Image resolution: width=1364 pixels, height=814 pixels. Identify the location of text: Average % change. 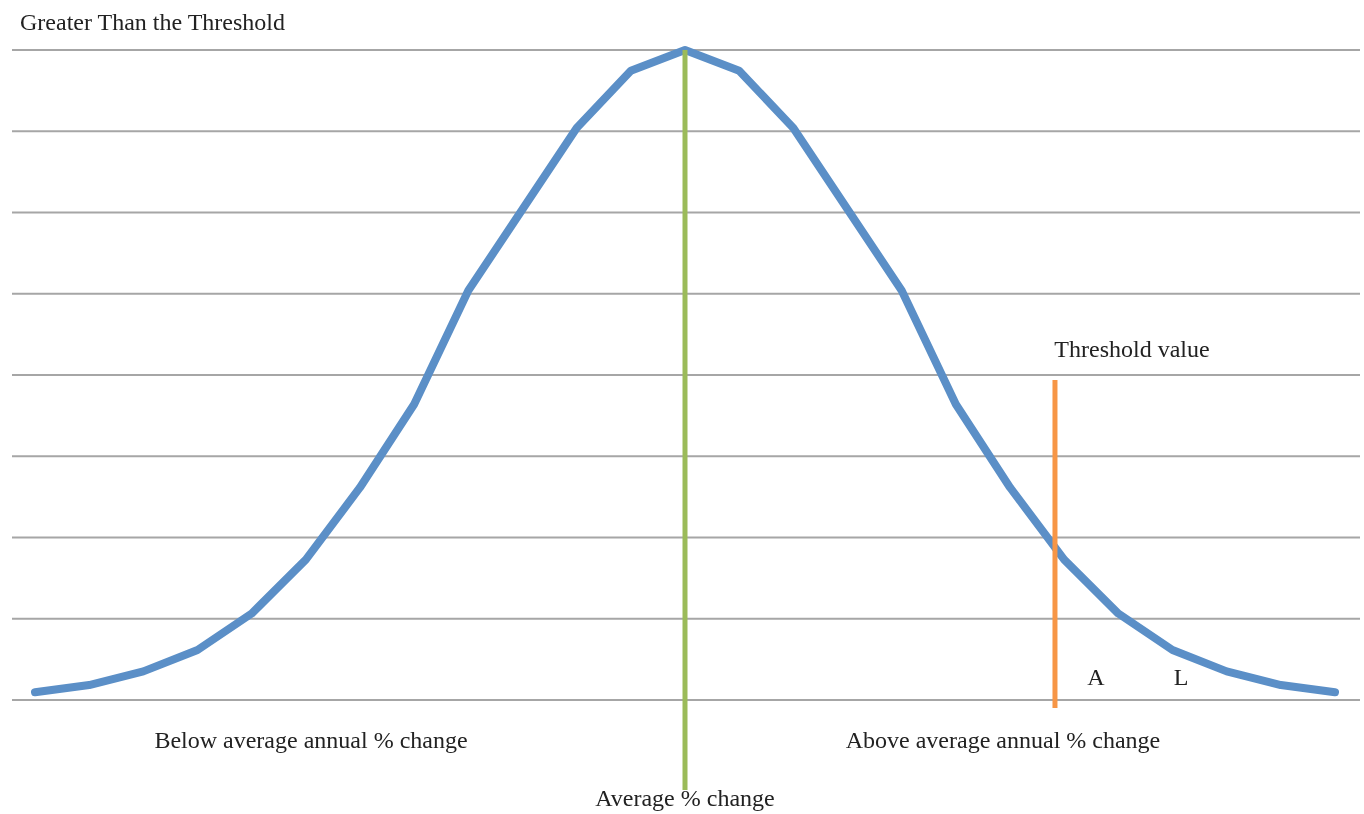
(685, 798).